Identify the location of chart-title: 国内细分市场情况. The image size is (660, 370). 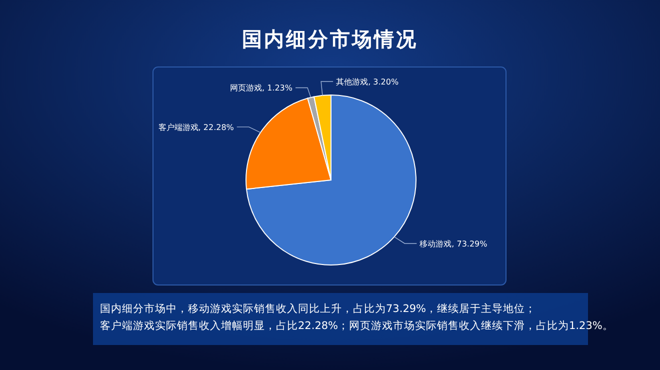
(330, 39).